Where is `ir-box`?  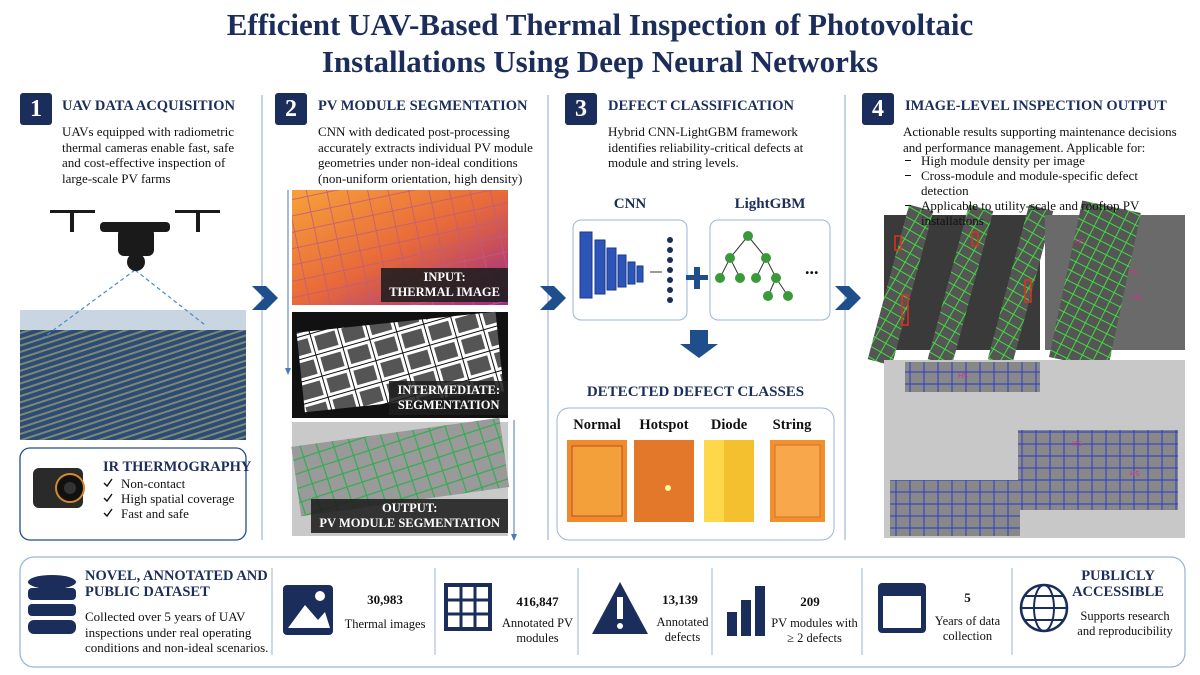 ir-box is located at coordinates (133, 494).